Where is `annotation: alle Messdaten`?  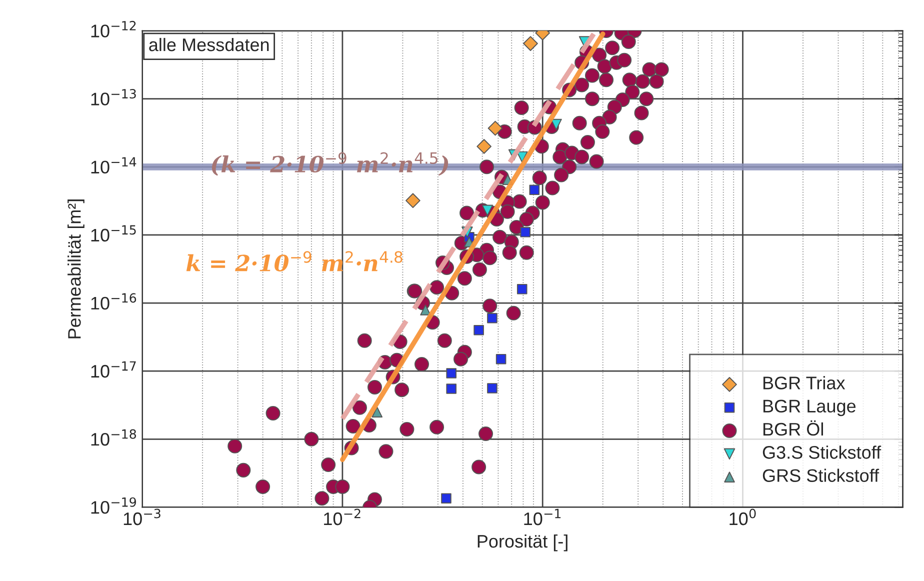 annotation: alle Messdaten is located at coordinates (209, 45).